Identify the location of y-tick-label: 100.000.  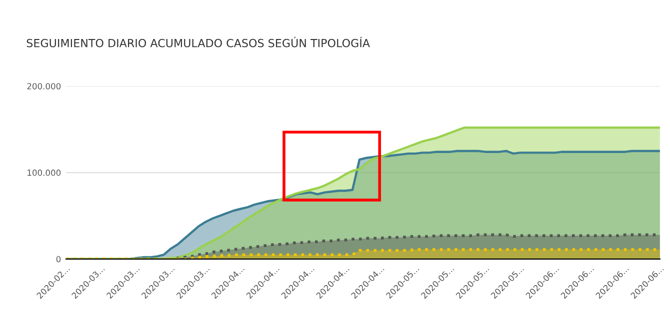
(44, 173).